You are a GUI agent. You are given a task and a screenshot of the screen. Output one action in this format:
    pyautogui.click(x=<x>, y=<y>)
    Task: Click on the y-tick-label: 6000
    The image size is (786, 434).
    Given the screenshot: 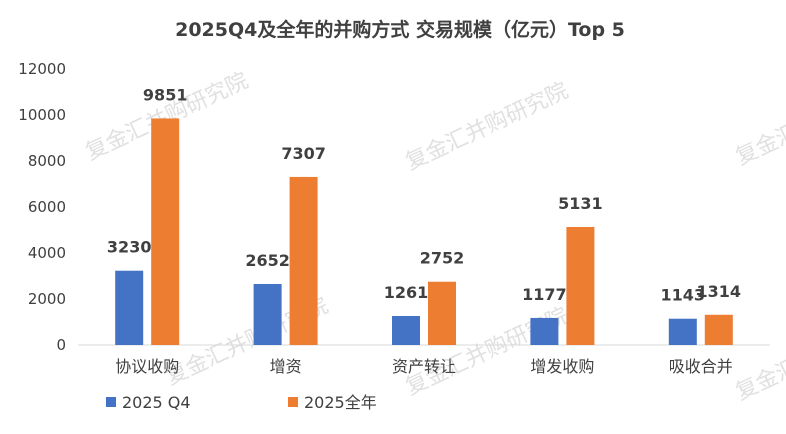 What is the action you would take?
    pyautogui.click(x=47, y=207)
    